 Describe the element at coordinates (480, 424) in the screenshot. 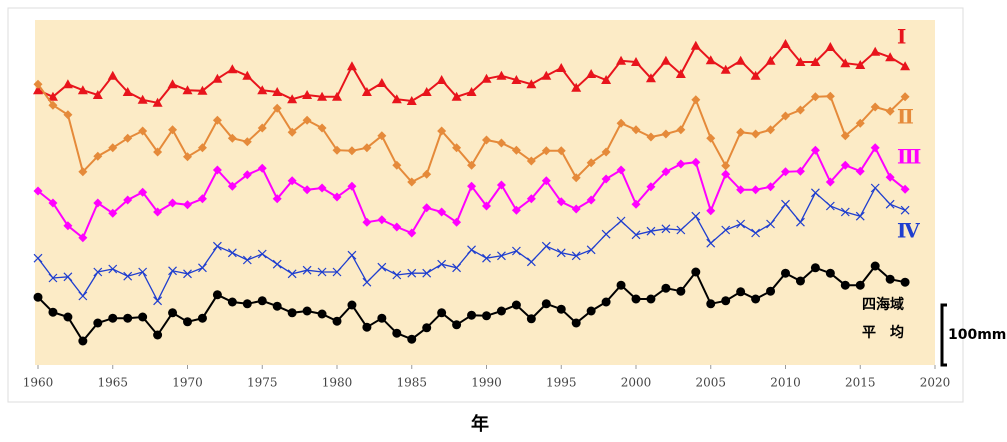

I see `x-axis-label: 年` at that location.